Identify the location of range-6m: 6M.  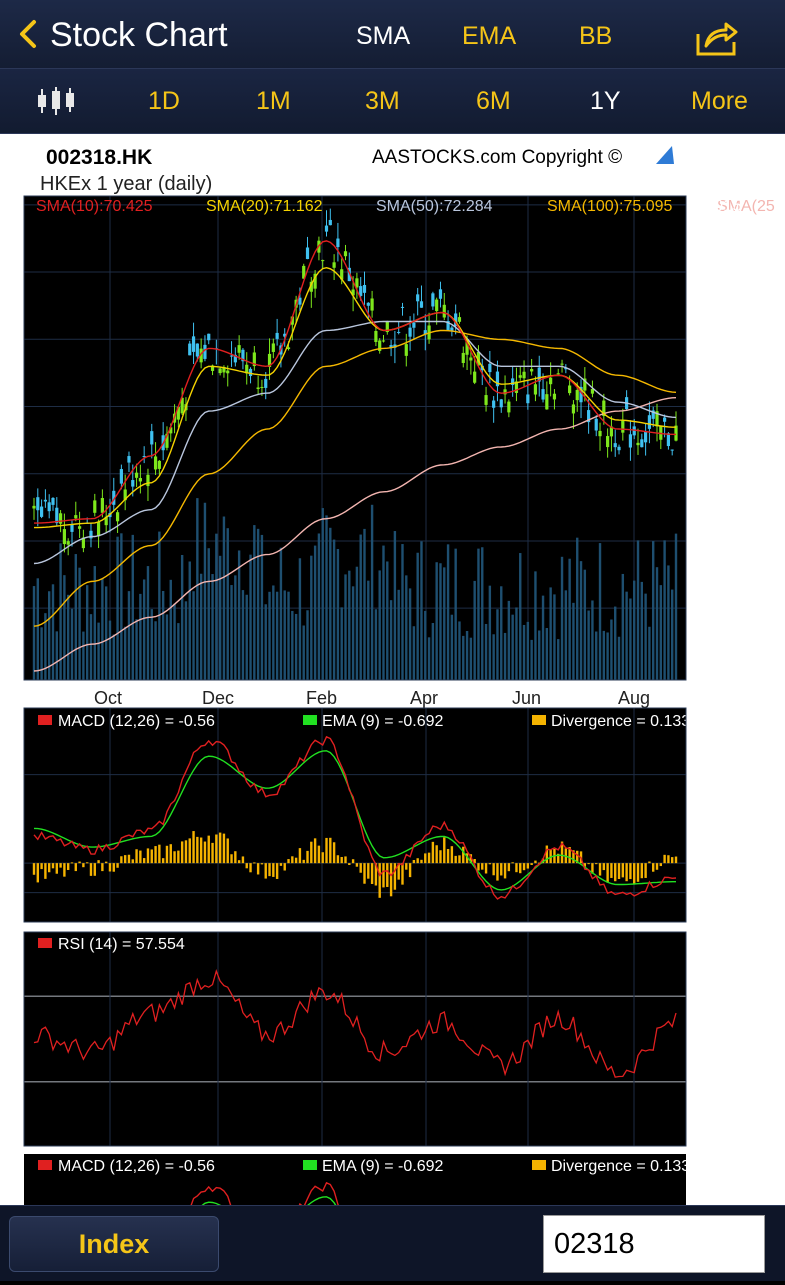
(493, 101).